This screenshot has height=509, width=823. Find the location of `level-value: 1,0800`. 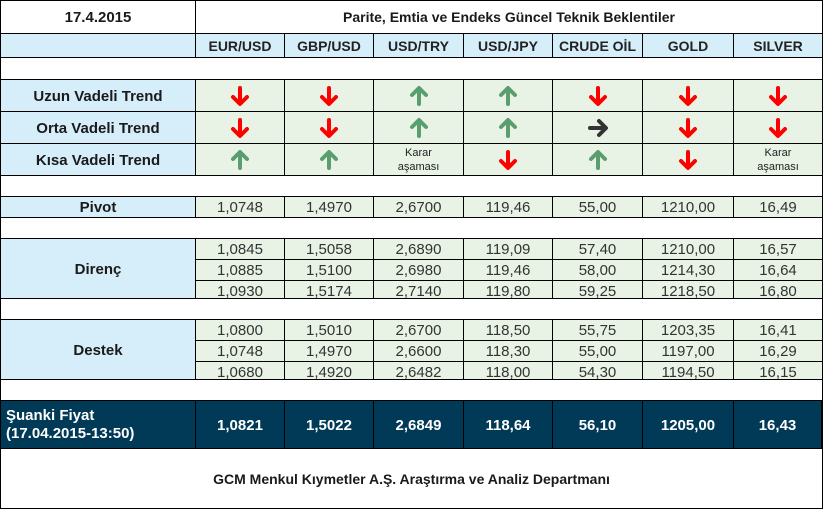

level-value: 1,0800 is located at coordinates (240, 330).